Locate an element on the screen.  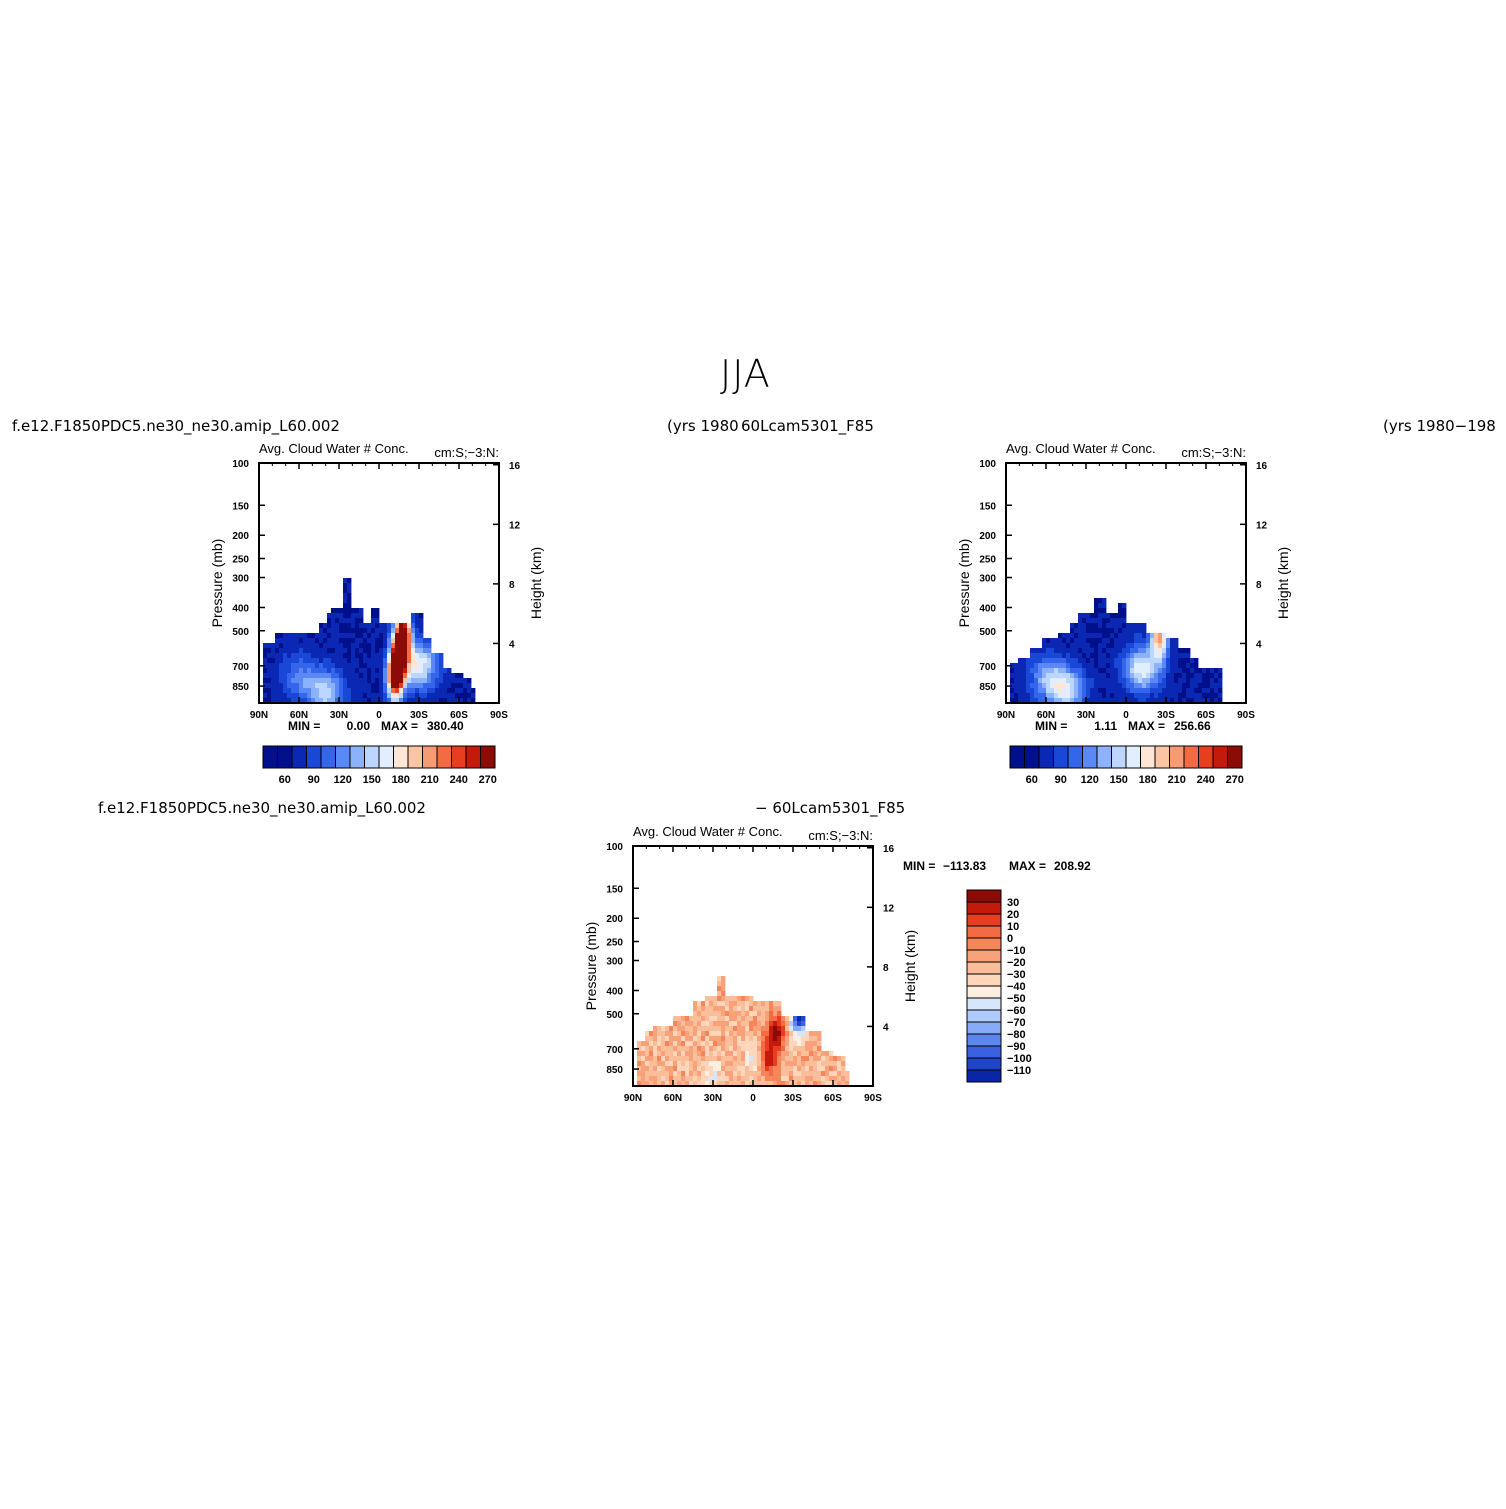
colorbar-label: 180 is located at coordinates (401, 780).